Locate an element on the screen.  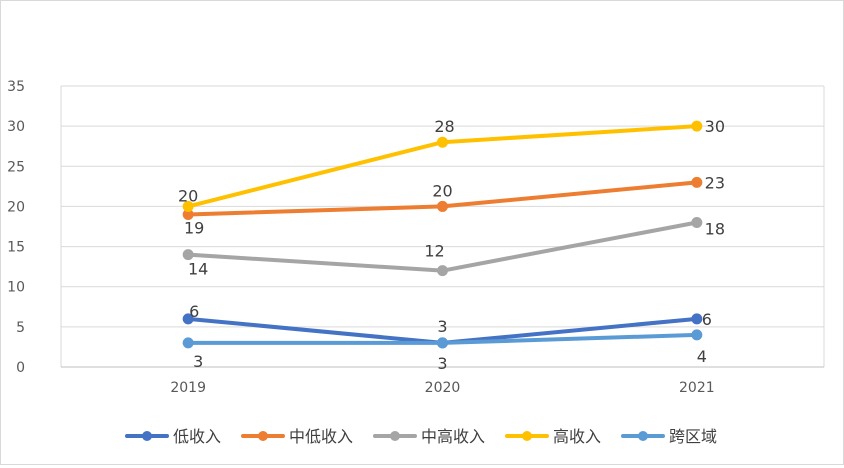
x-tick-label: 2020 is located at coordinates (443, 388).